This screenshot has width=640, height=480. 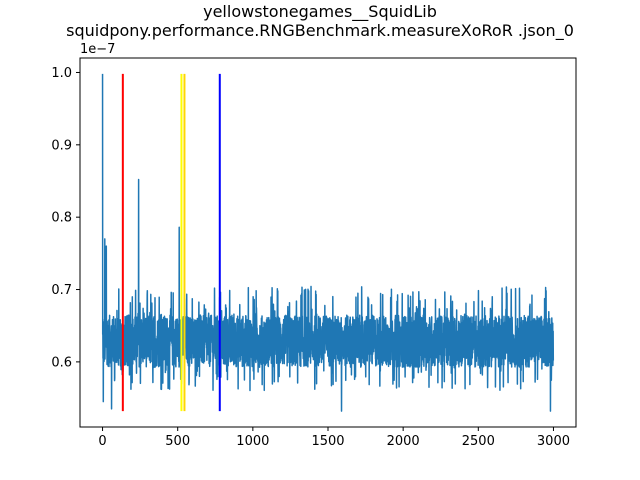 What do you see at coordinates (252, 441) in the screenshot?
I see `x-tick-label: 1000` at bounding box center [252, 441].